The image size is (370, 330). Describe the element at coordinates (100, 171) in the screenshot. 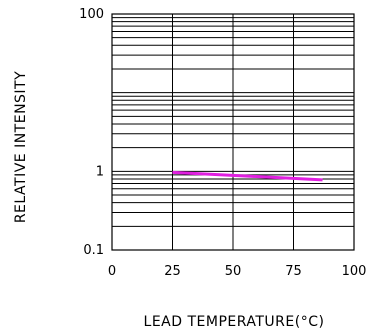

I see `y-tick-label: 1` at that location.